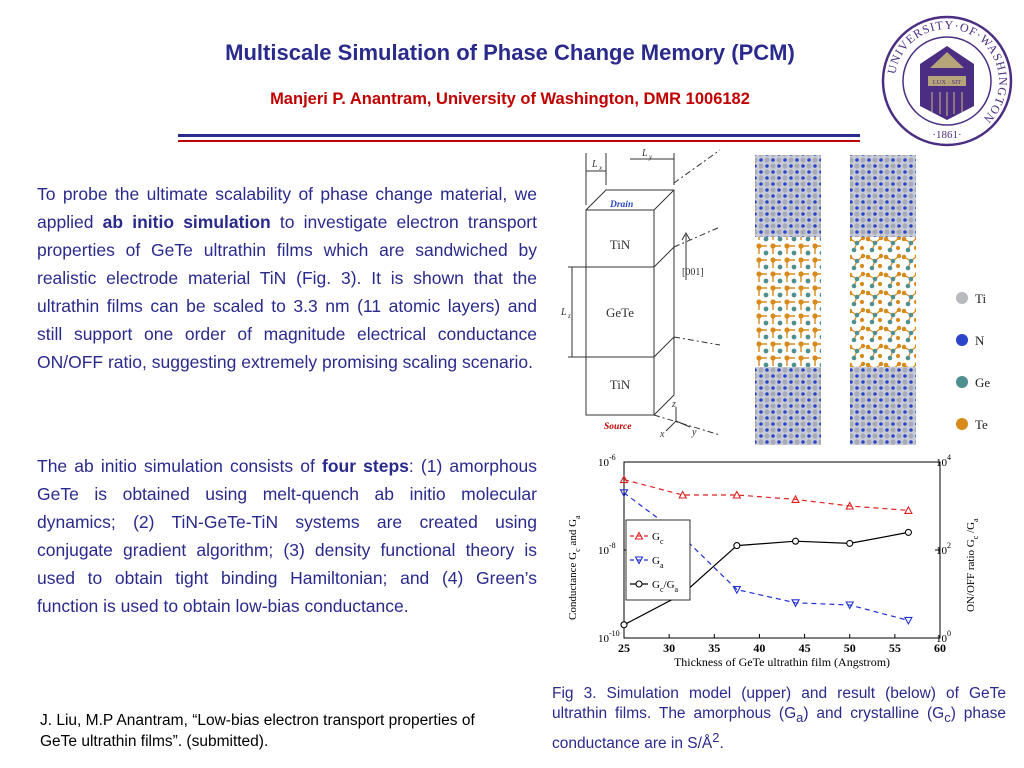 This screenshot has width=1024, height=768. Describe the element at coordinates (805, 648) in the screenshot. I see `x-tick-label: 45` at that location.